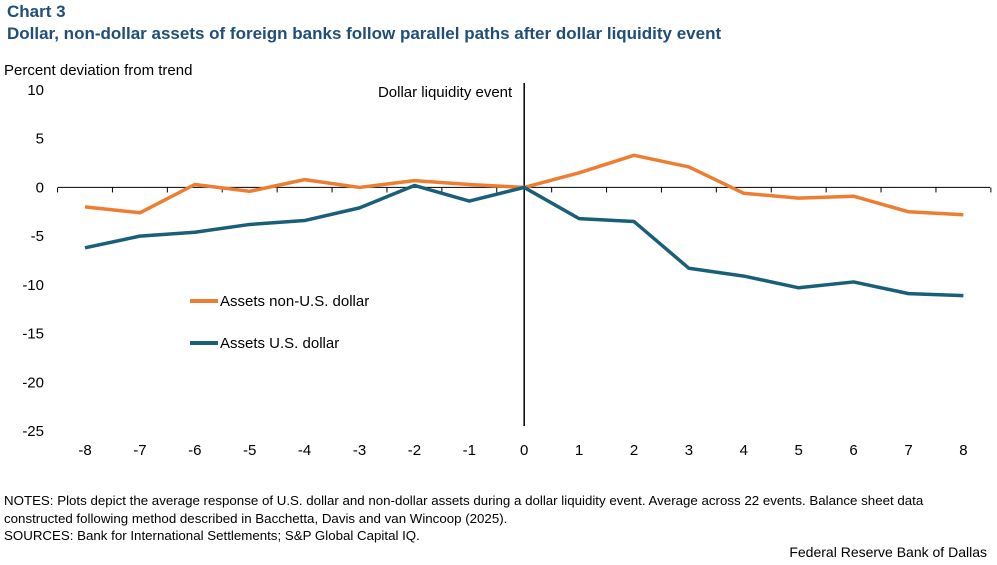 The image size is (997, 565). What do you see at coordinates (469, 450) in the screenshot?
I see `x-tick-label: -1` at bounding box center [469, 450].